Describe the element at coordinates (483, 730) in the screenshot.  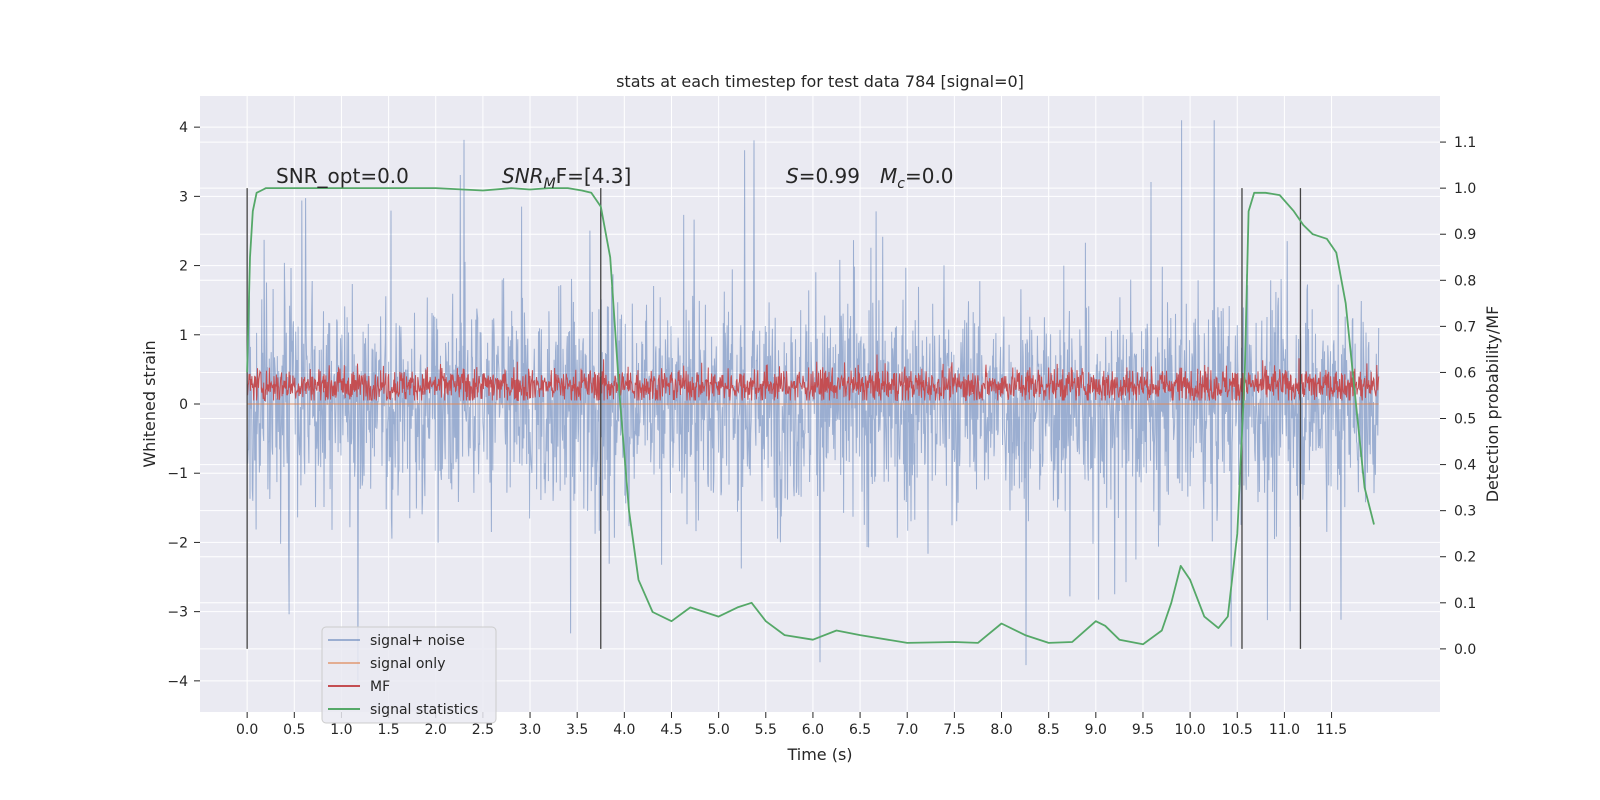
I see `x-tick-label-5: 2.5` at that location.